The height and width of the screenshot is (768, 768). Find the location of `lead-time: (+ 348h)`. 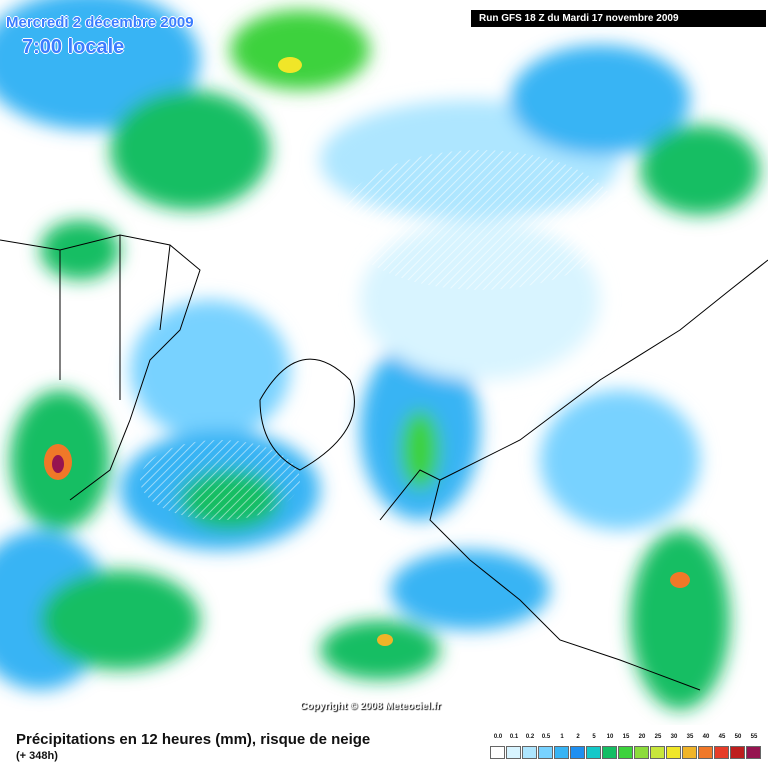

lead-time: (+ 348h) is located at coordinates (37, 756).